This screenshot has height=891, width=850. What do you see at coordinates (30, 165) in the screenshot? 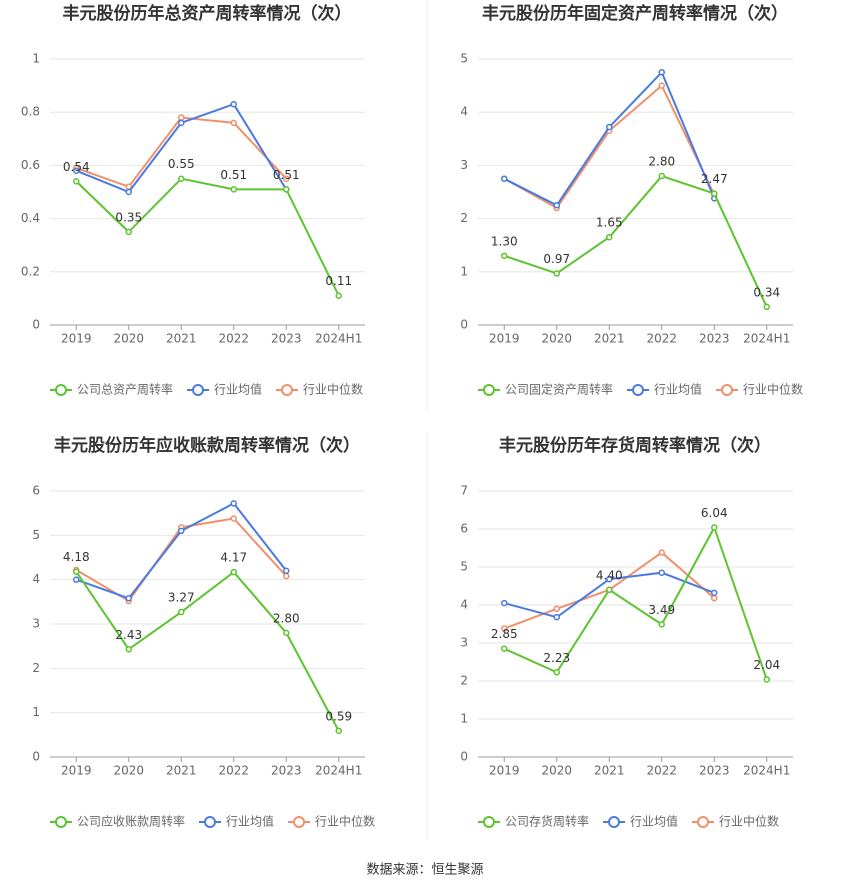
I see `y-tick-label: 0.6` at bounding box center [30, 165].